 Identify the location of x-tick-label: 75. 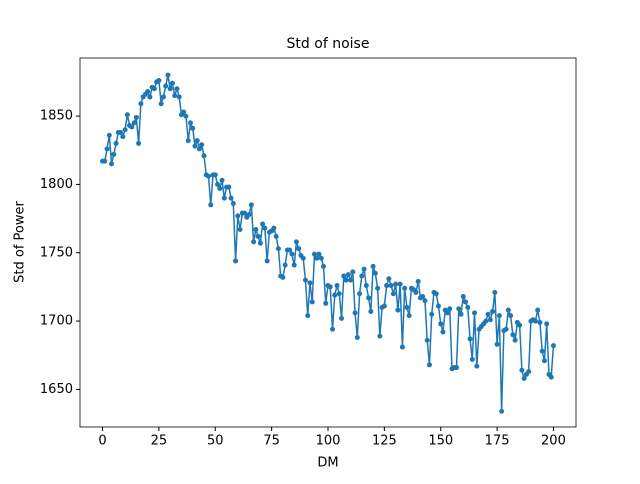
(271, 441).